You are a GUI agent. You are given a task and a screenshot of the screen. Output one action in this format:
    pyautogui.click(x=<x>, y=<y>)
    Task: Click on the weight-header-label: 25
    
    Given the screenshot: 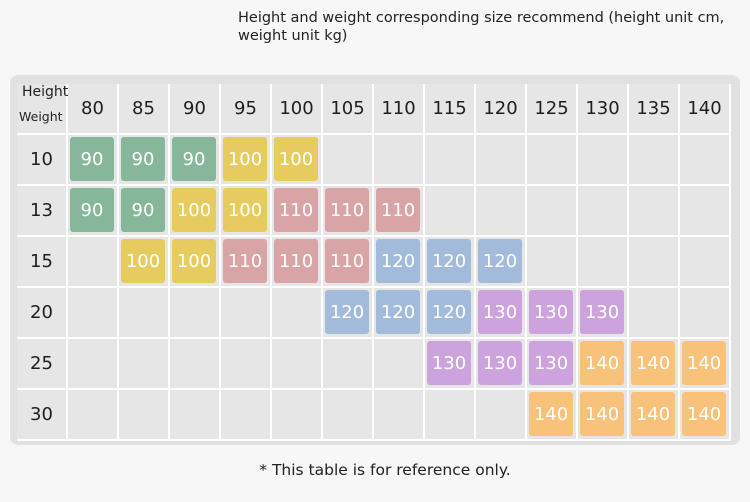 What is the action you would take?
    pyautogui.click(x=41, y=363)
    